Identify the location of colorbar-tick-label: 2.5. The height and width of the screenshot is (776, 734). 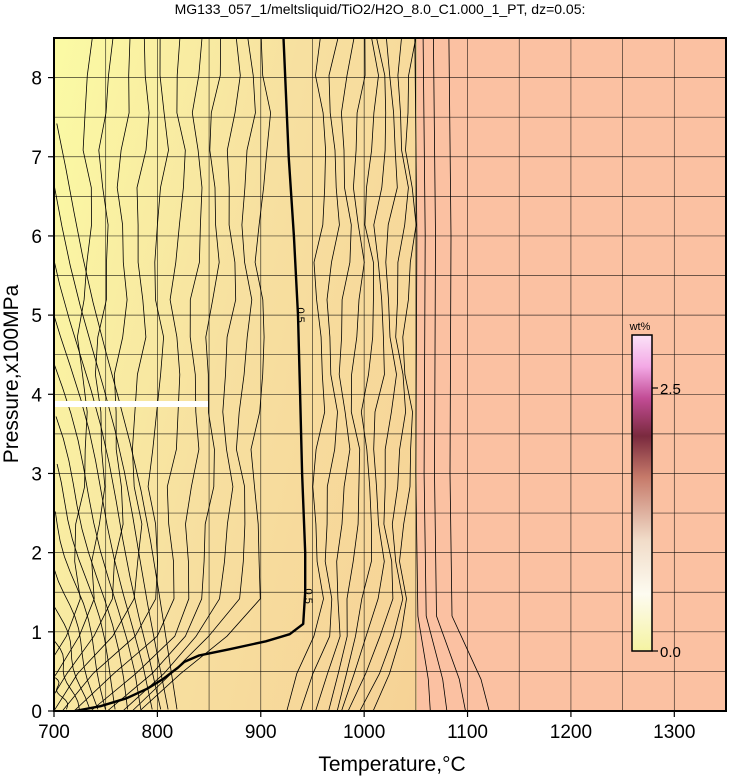
(670, 389).